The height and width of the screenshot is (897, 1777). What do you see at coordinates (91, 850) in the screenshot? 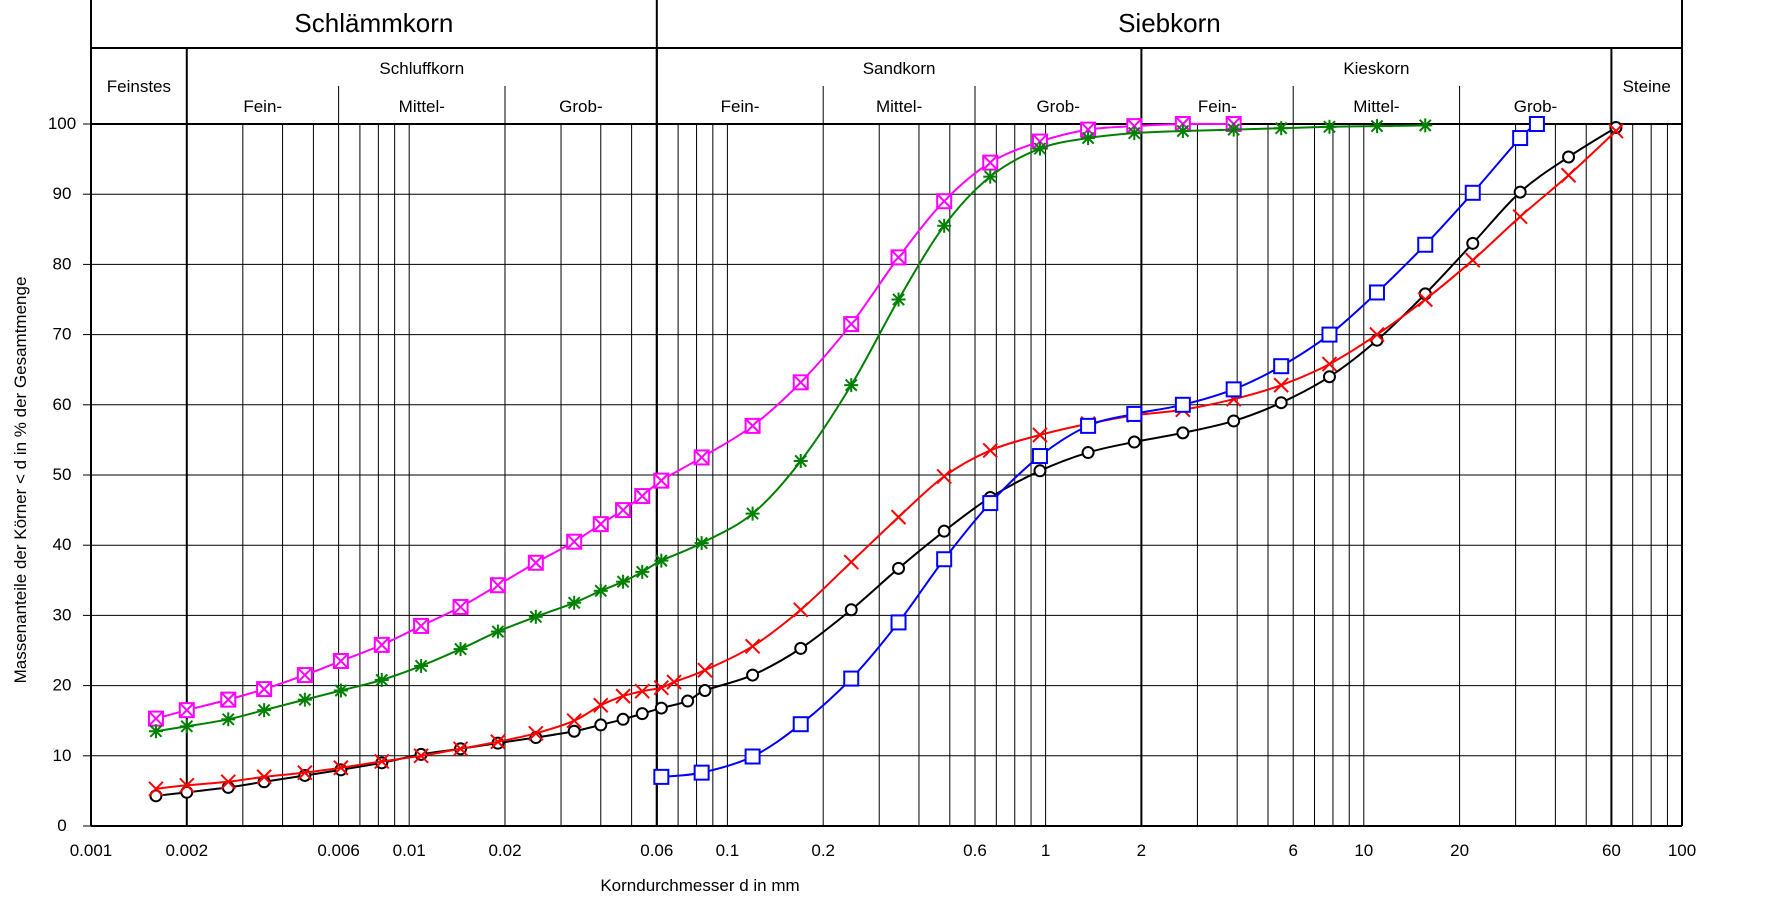
I see `x-tick-label: 0.001` at bounding box center [91, 850].